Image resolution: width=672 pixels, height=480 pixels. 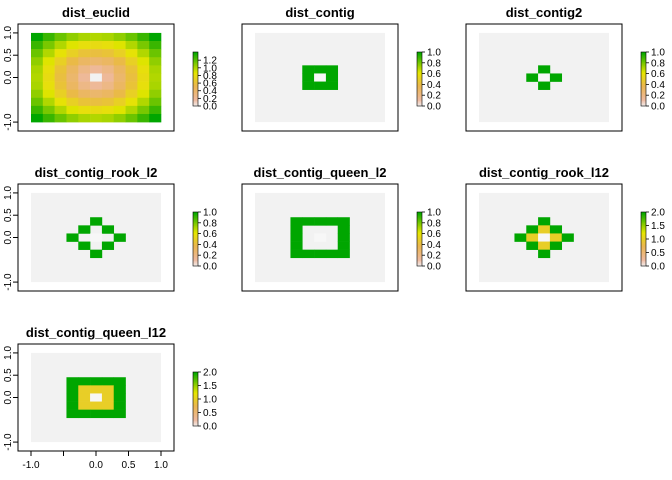 What do you see at coordinates (434, 53) in the screenshot?
I see `legend-tick-label: 1.0` at bounding box center [434, 53].